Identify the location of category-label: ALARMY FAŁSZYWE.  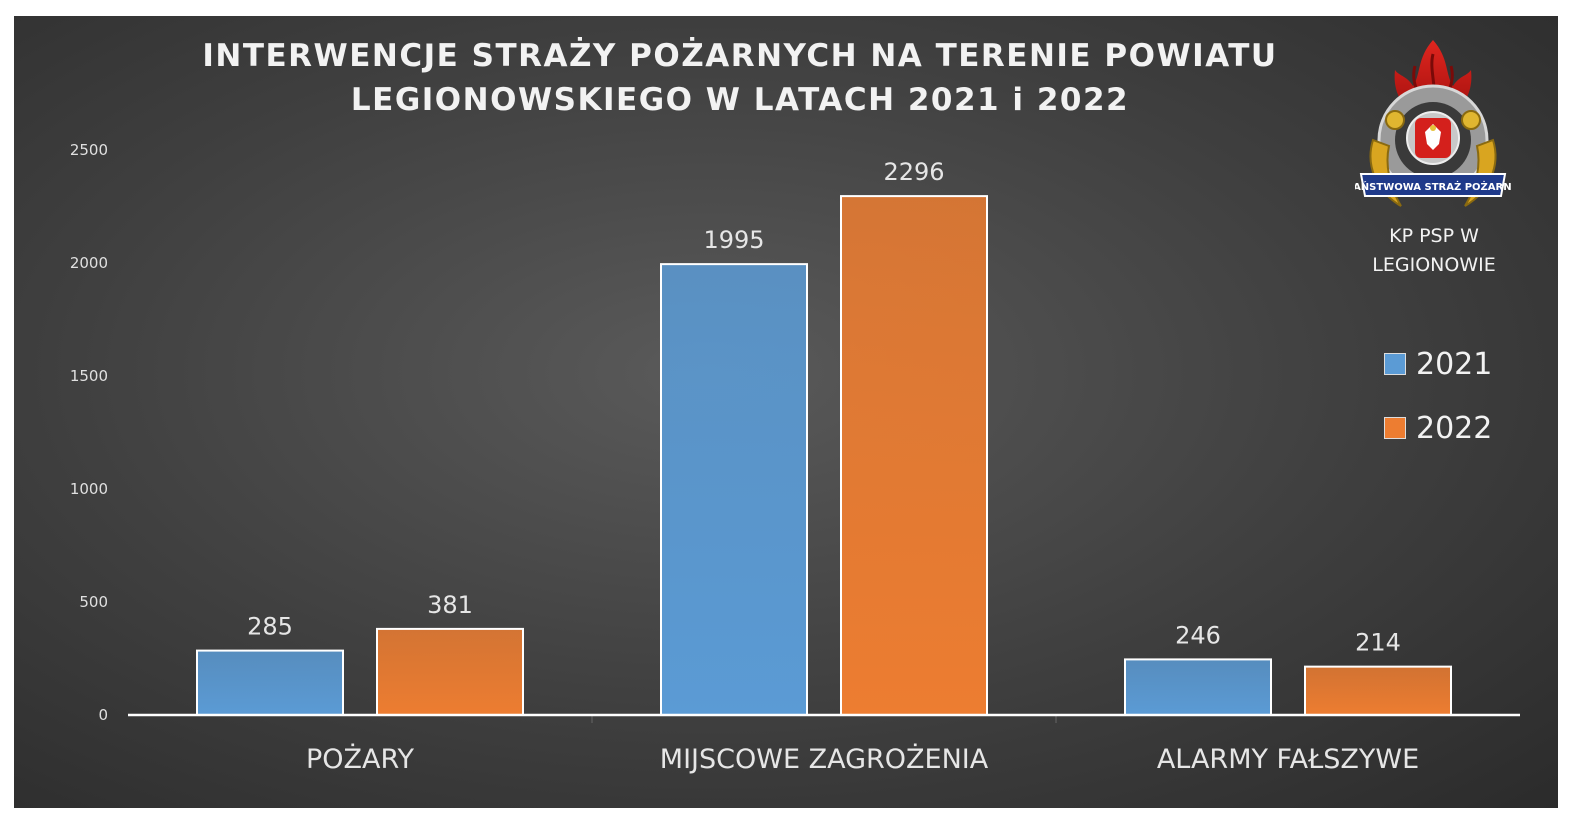
(1288, 759).